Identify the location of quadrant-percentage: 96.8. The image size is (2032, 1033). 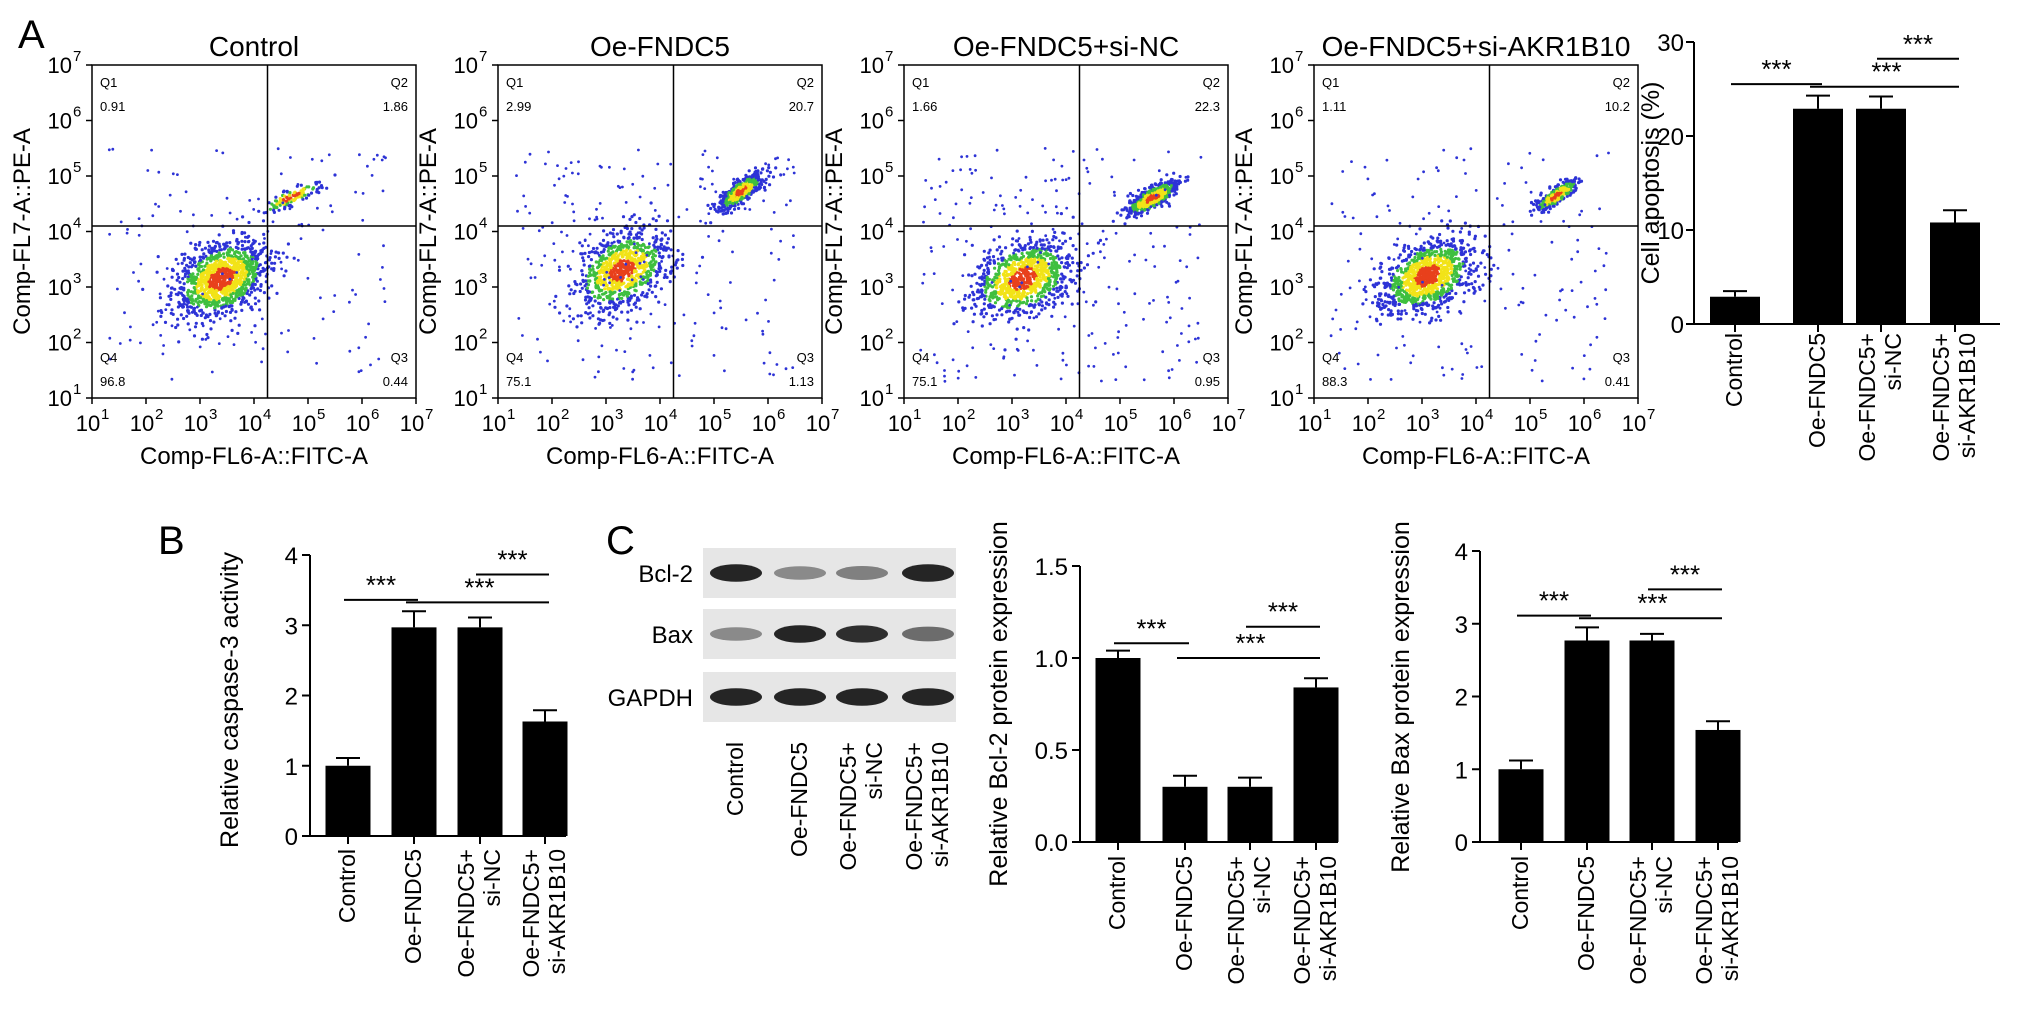
(112, 381).